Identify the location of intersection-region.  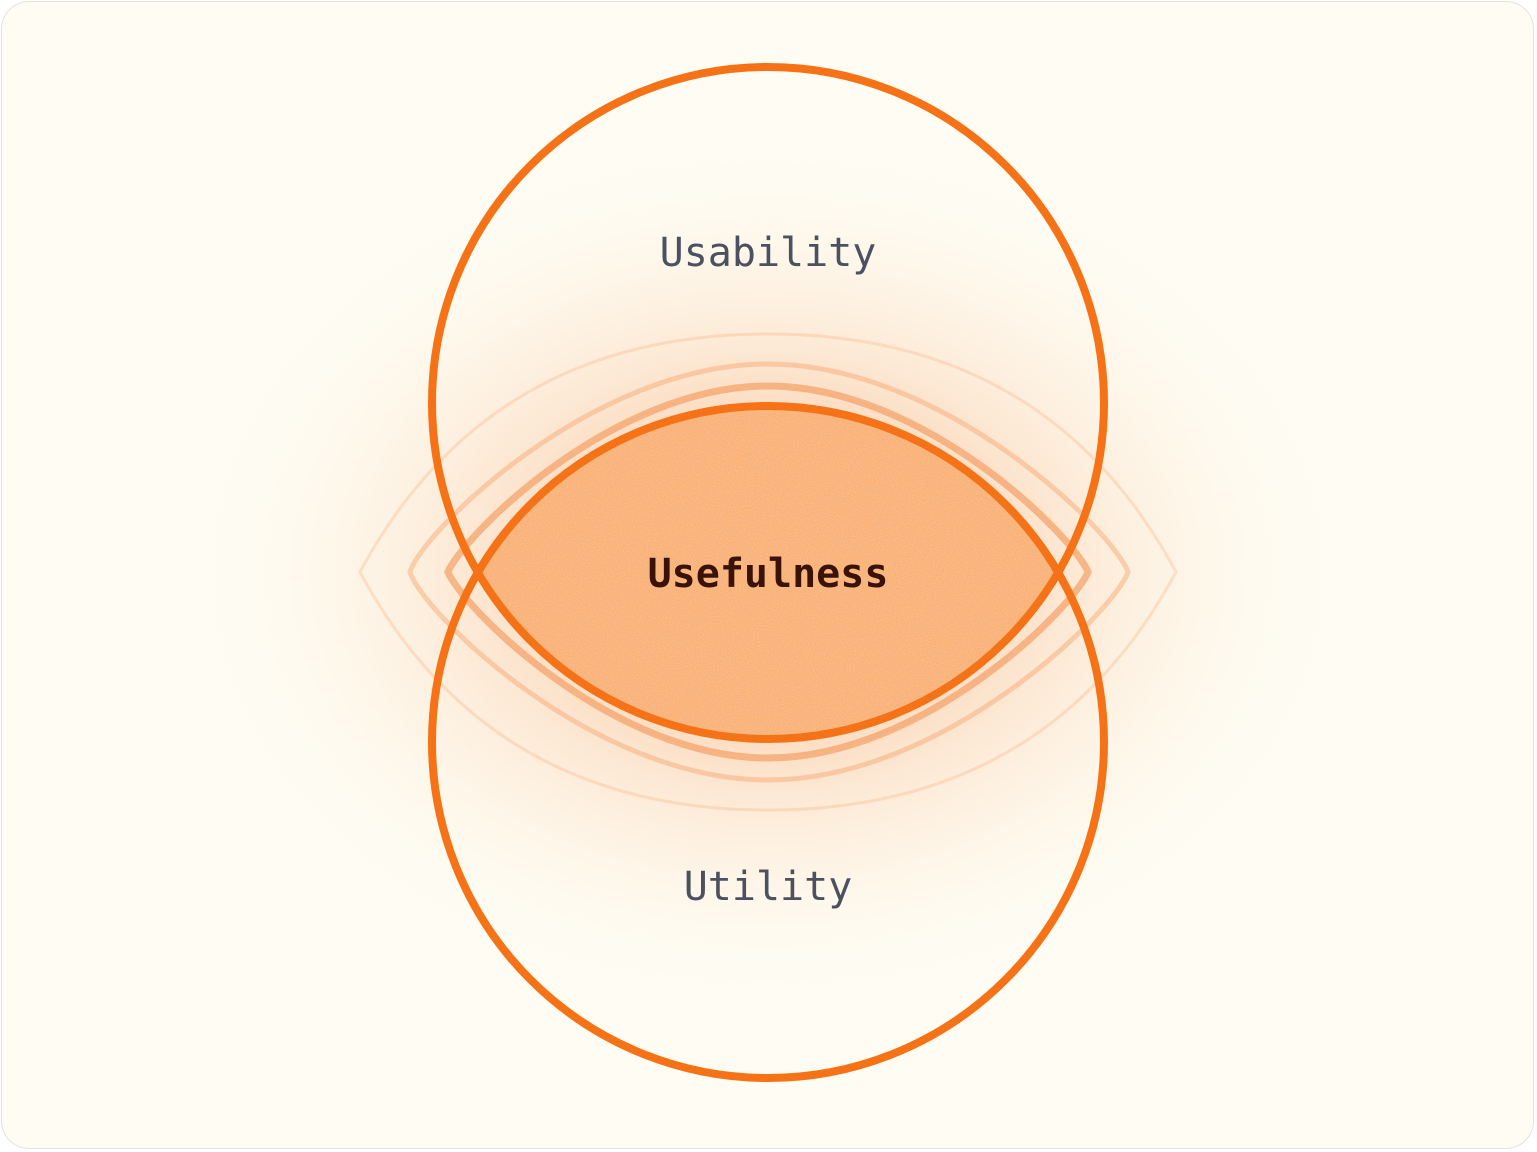
(768, 572).